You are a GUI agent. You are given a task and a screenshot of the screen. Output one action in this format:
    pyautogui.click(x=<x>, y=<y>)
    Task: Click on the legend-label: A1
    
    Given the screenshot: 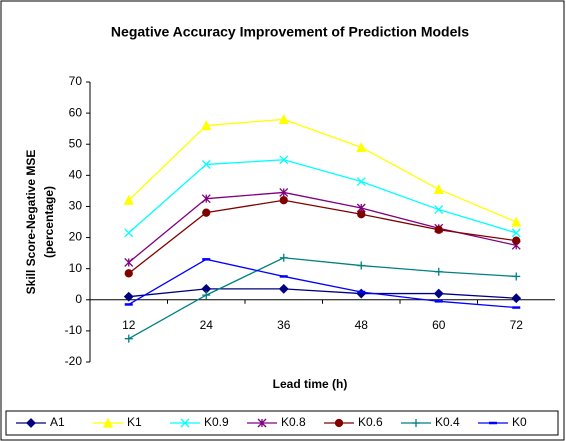 What is the action you would take?
    pyautogui.click(x=57, y=422)
    